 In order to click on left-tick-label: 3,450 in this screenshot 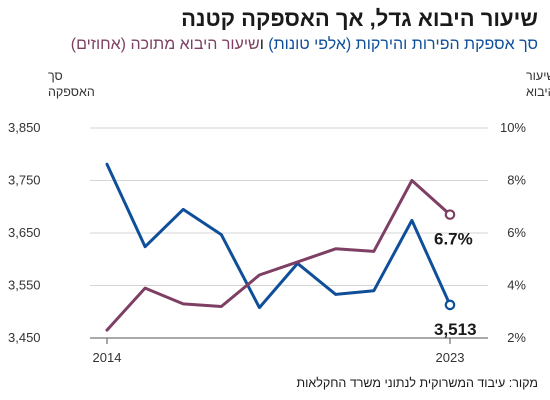, I will do `click(24, 337)`.